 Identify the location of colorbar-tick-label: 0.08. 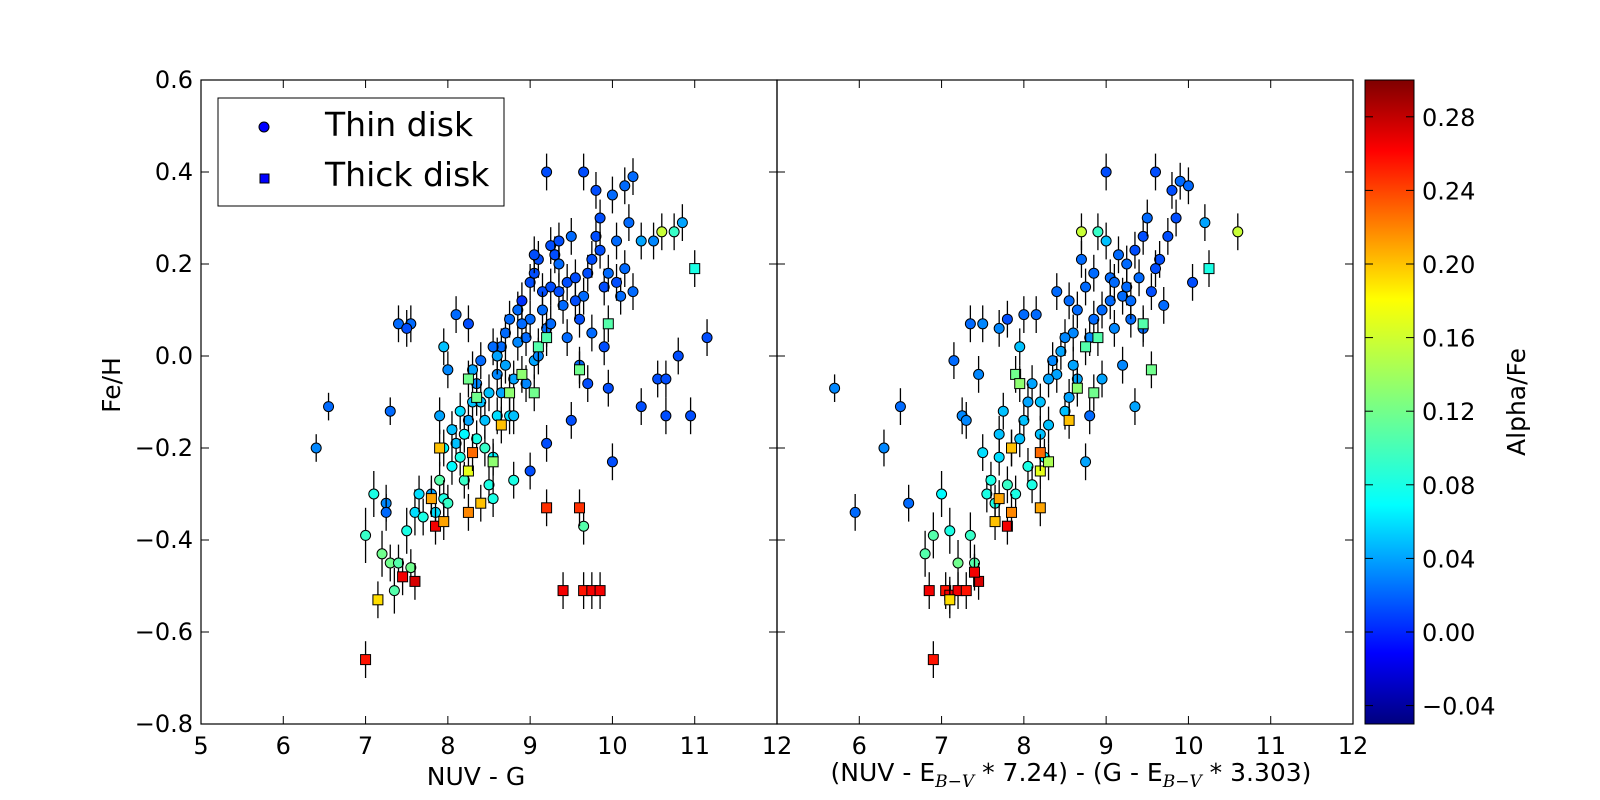
(1448, 486).